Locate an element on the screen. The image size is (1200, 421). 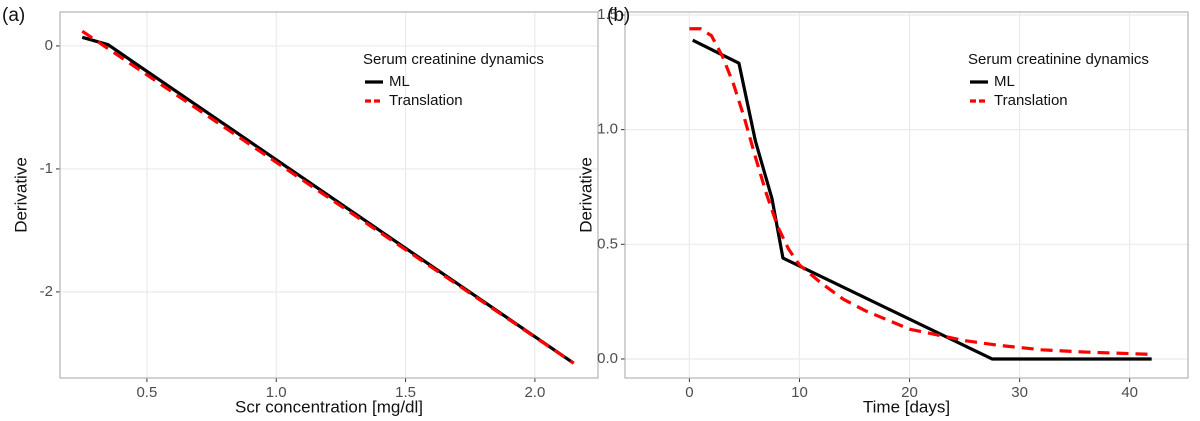
y-tick-label: 0.5 is located at coordinates (607, 243).